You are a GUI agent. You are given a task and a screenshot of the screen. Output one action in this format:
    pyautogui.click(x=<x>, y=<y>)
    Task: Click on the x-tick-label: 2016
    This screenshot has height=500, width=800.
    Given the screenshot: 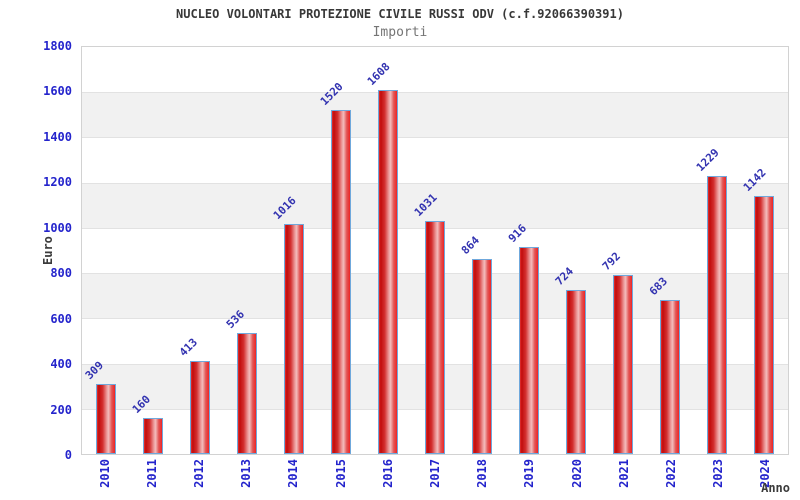 What is the action you would take?
    pyautogui.click(x=387, y=473)
    